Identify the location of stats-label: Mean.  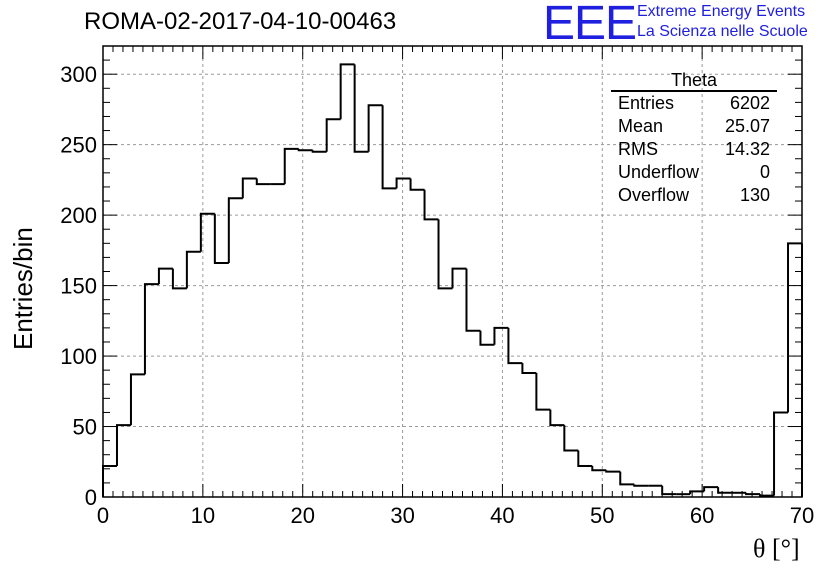
(641, 126).